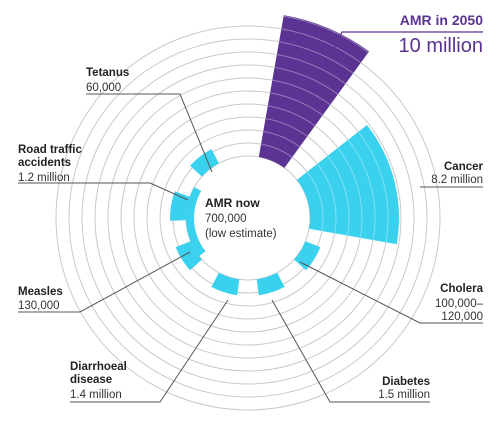  I want to click on measles-value: 130,000, so click(39, 306).